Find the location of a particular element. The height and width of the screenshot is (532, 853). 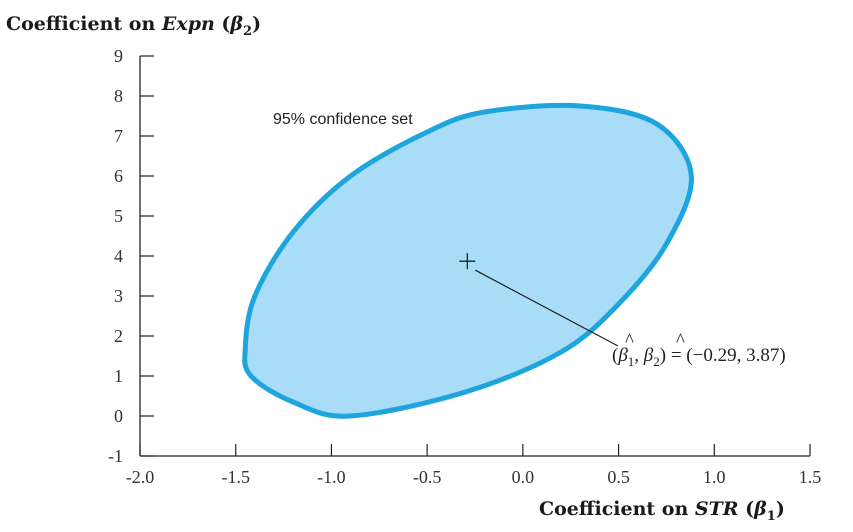

y-tick-label: 3 is located at coordinates (118, 296).